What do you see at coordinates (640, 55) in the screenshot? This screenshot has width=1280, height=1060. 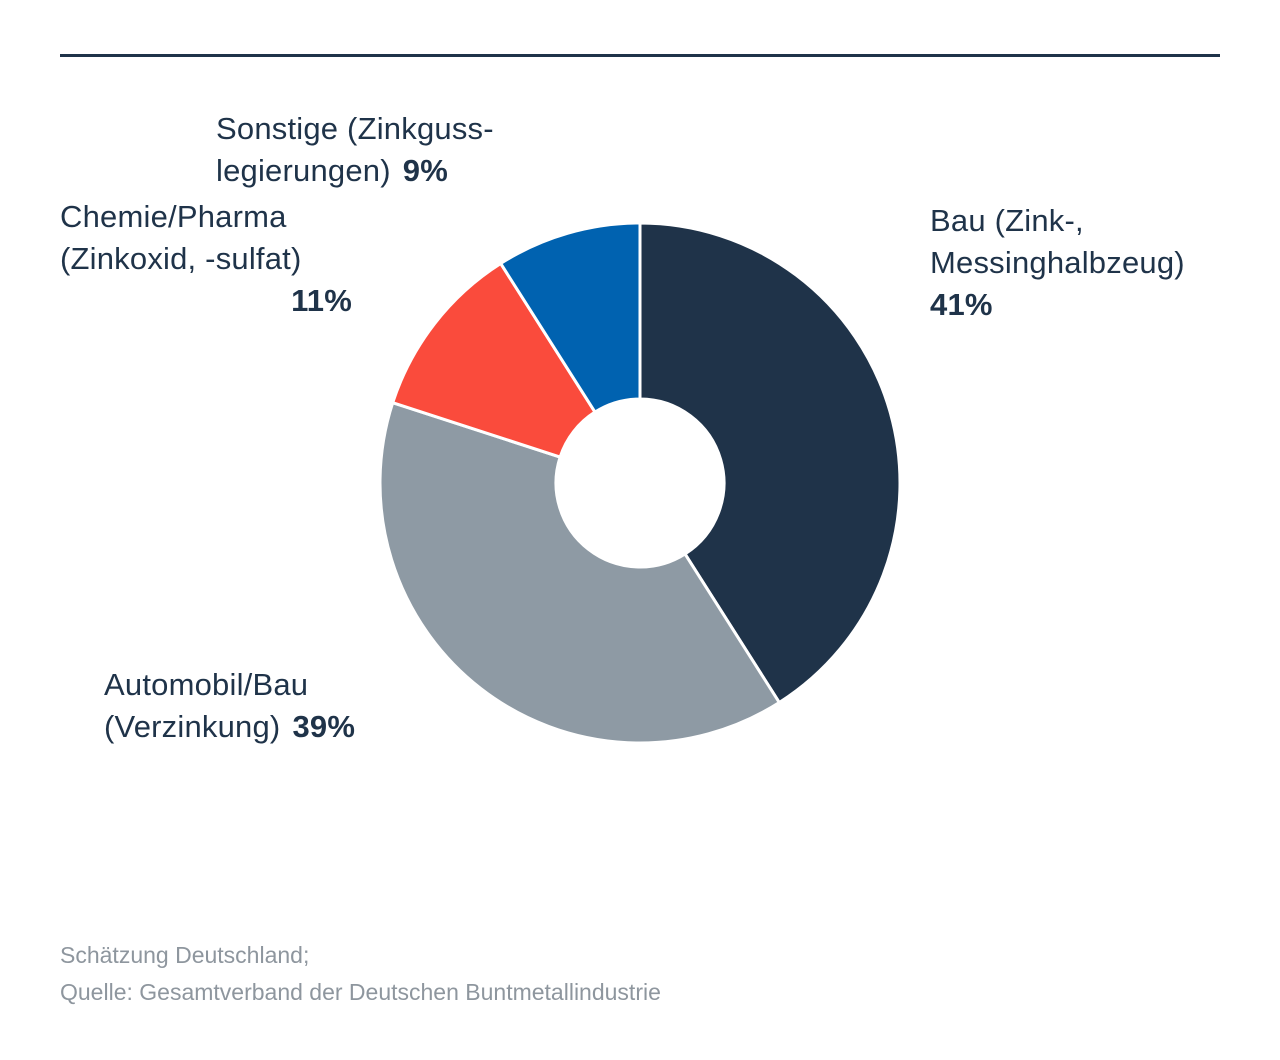 I see `top-rule` at bounding box center [640, 55].